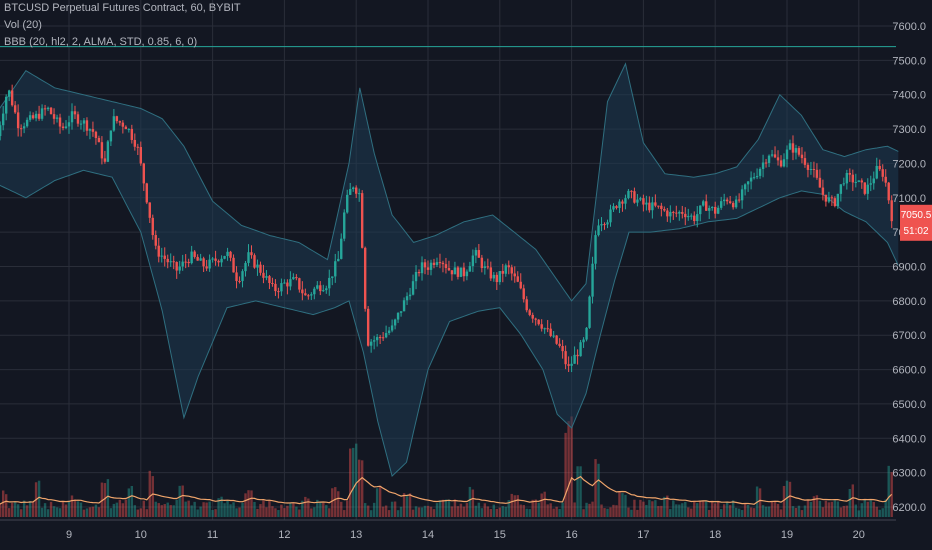 The width and height of the screenshot is (932, 550). What do you see at coordinates (915, 231) in the screenshot?
I see `price-badge-countdown: 51:02` at bounding box center [915, 231].